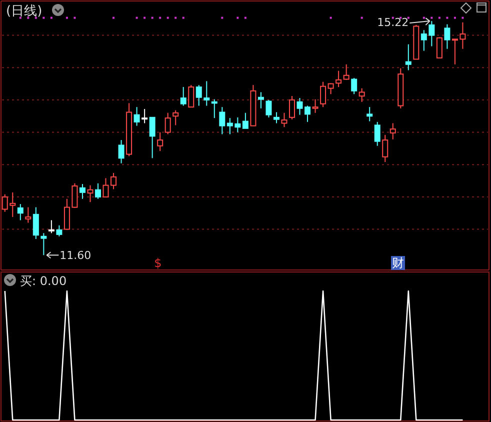 Image resolution: width=491 pixels, height=422 pixels. Describe the element at coordinates (158, 263) in the screenshot. I see `annotation: $` at that location.